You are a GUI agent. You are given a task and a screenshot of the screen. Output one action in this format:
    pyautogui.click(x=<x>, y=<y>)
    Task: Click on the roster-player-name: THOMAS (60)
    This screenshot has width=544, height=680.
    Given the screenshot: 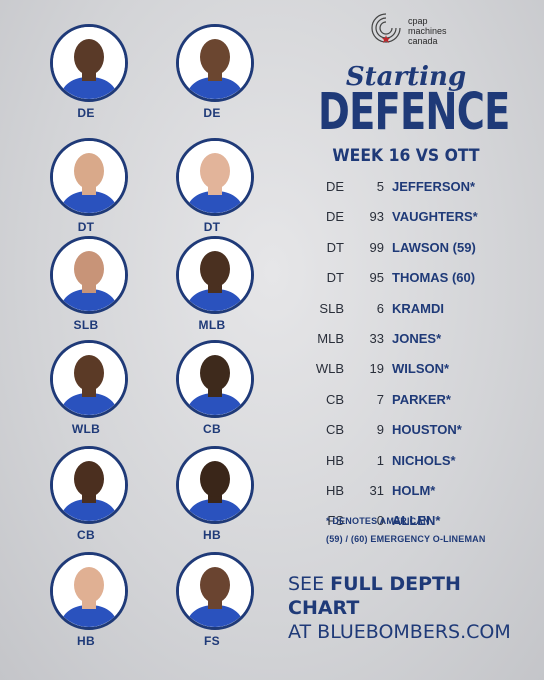 What is the action you would take?
    pyautogui.click(x=434, y=278)
    